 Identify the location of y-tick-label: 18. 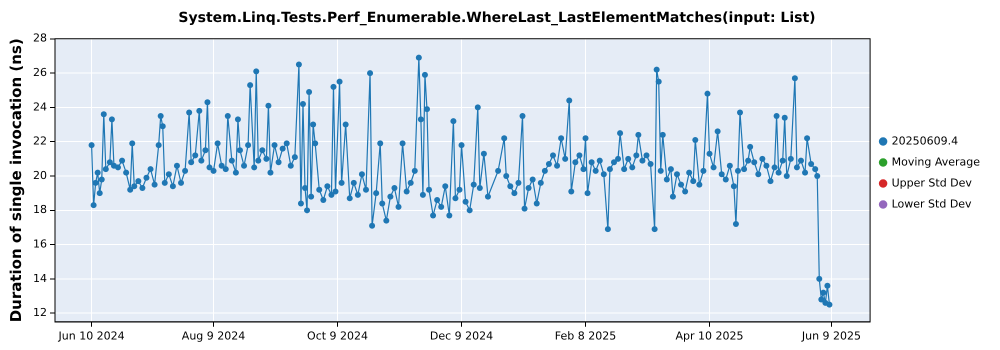
(39, 209).